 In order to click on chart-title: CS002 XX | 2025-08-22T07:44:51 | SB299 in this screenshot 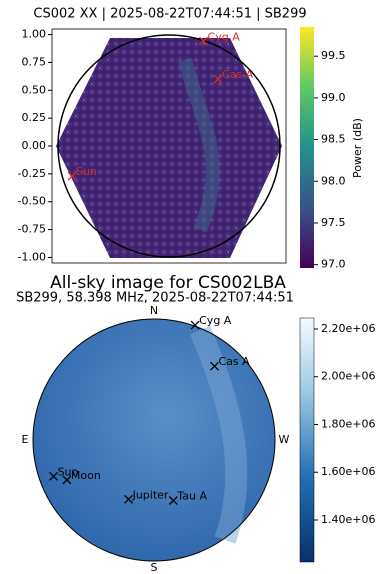, I will do `click(169, 14)`.